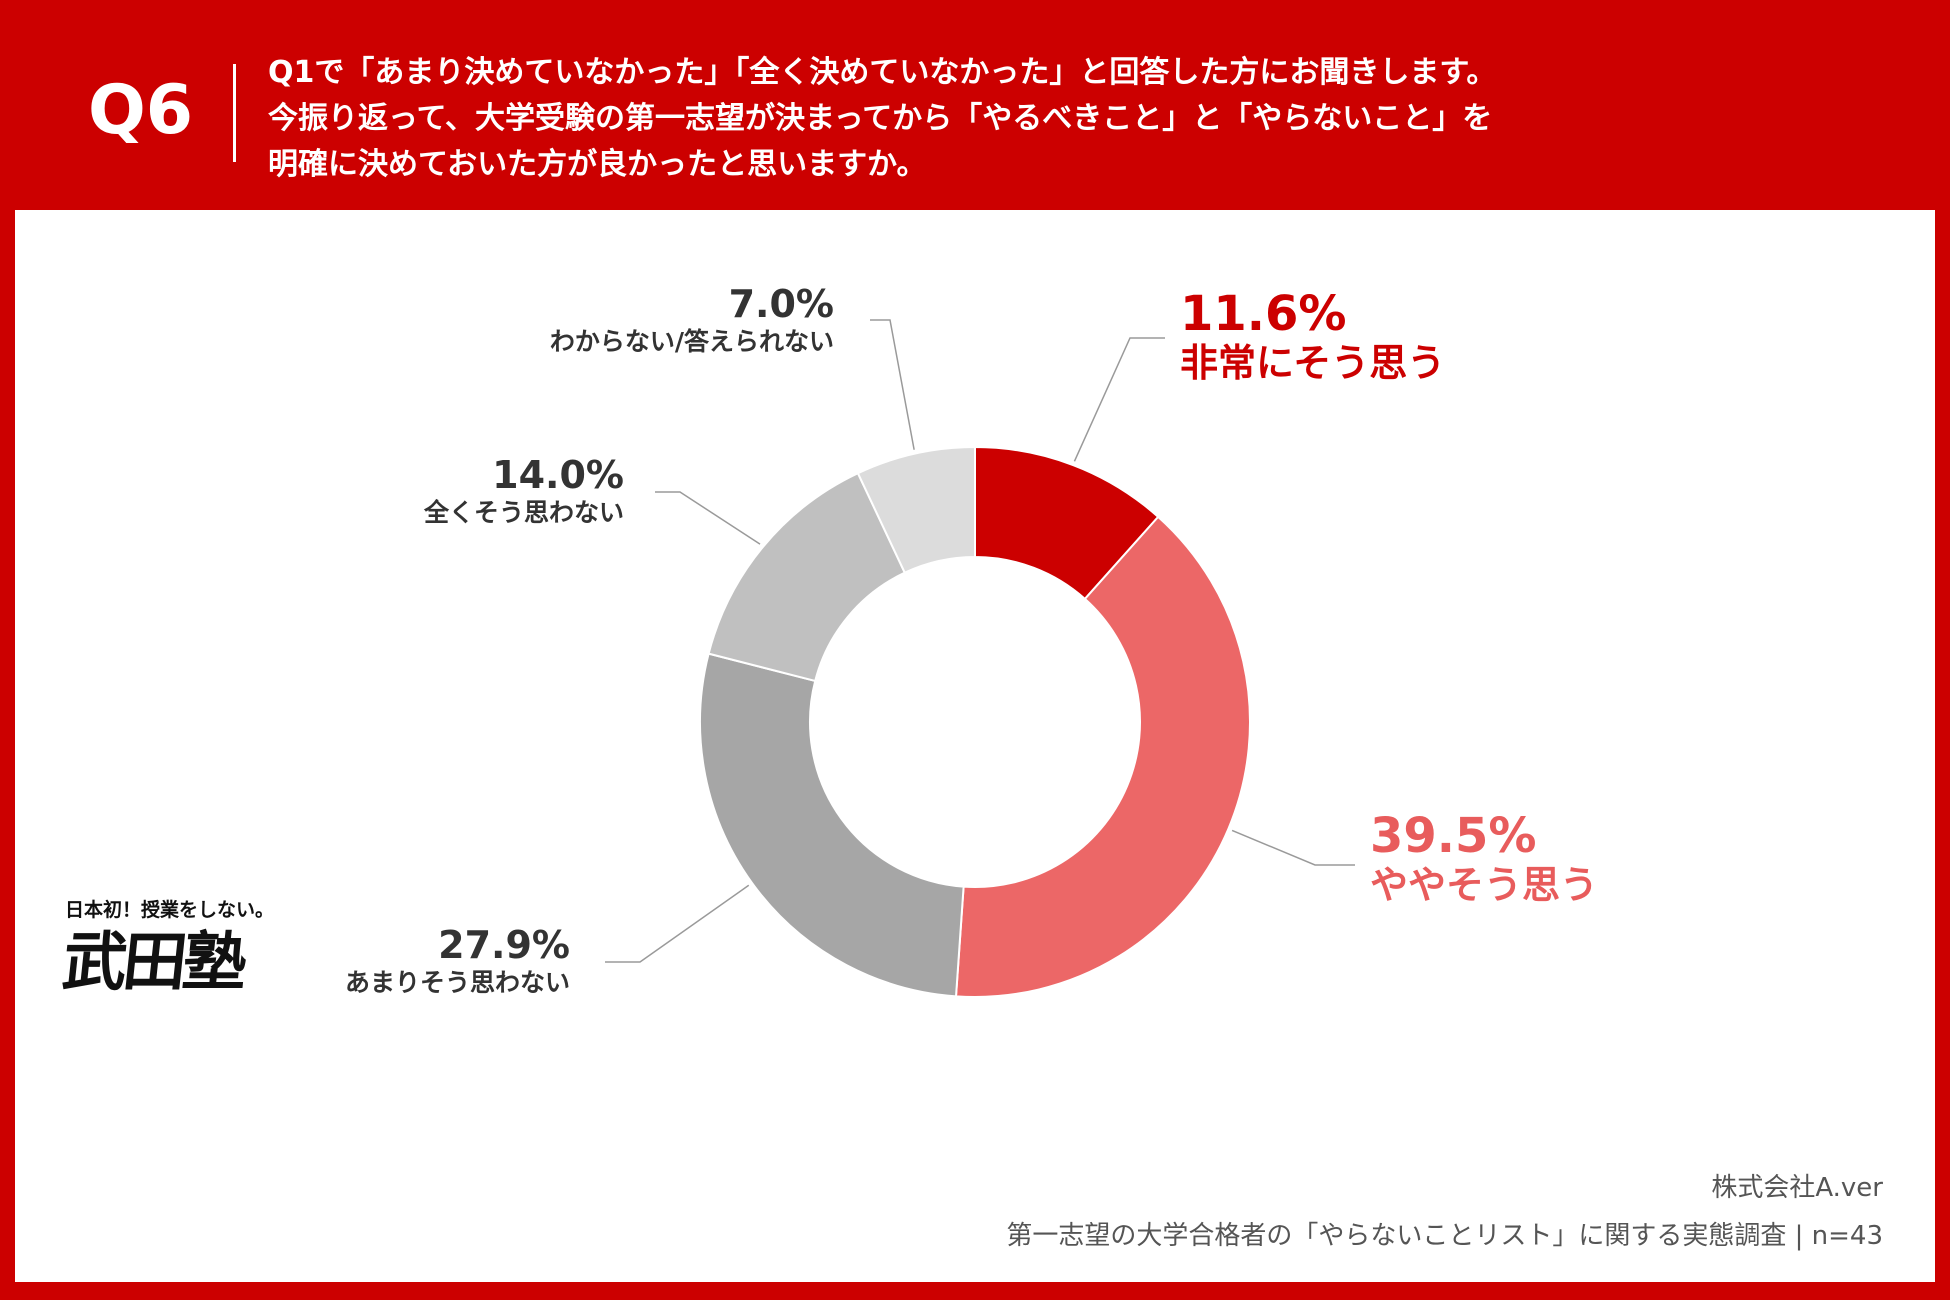  Describe the element at coordinates (597, 164) in the screenshot. I see `question-line: 明確に決めておいた方が良かったと思いますか。` at that location.